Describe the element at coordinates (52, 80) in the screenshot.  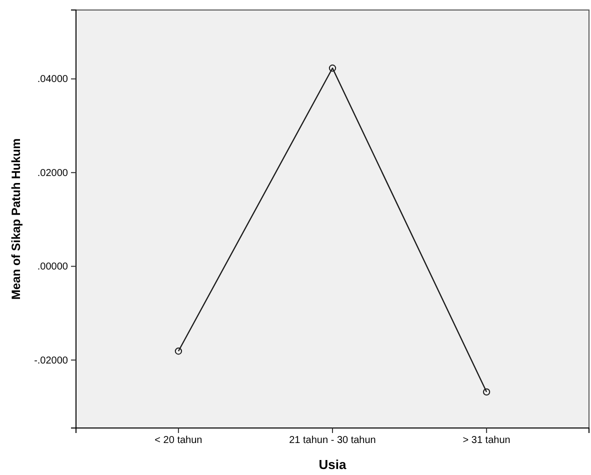
I see `y-tick-label: .04000` at that location.